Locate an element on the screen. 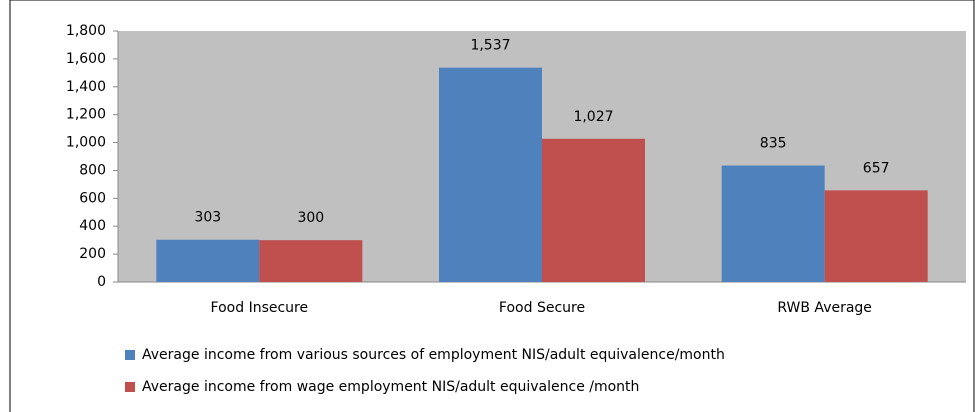 This screenshot has height=412, width=975. value-label: 1,027 is located at coordinates (593, 117).